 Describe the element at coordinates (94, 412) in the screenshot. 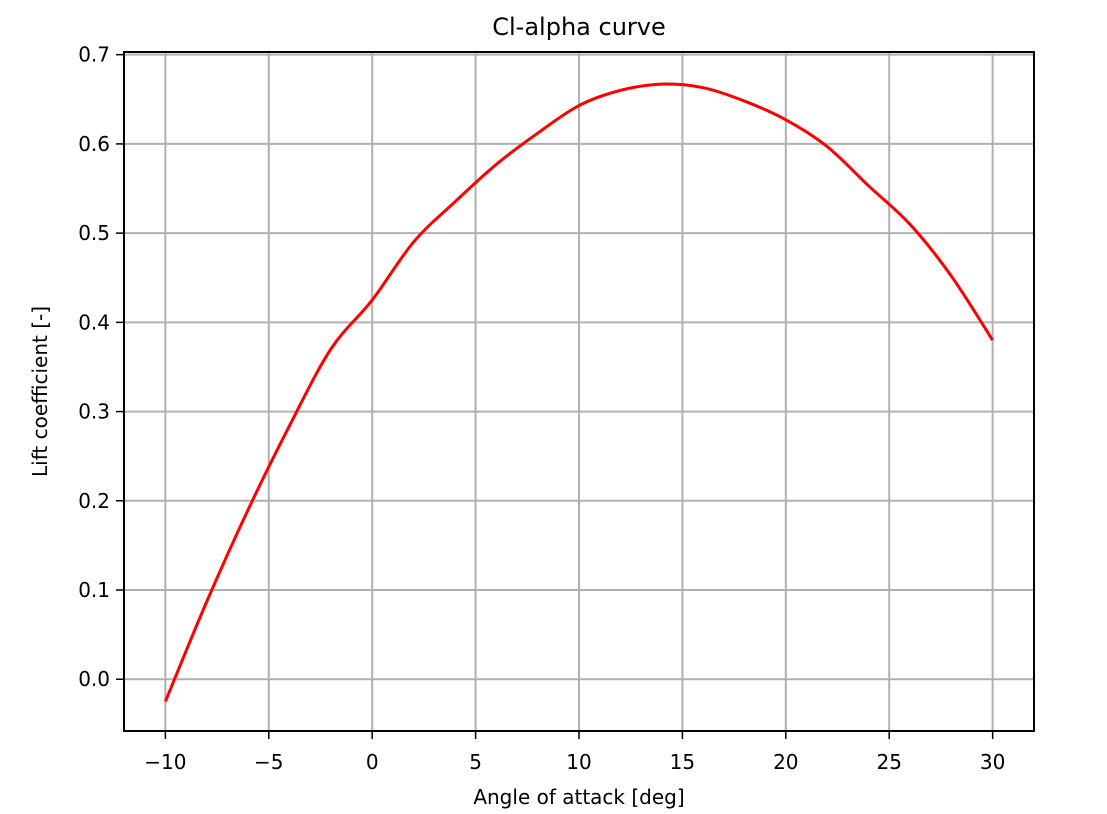

I see `y-tick-label: 0.3` at that location.